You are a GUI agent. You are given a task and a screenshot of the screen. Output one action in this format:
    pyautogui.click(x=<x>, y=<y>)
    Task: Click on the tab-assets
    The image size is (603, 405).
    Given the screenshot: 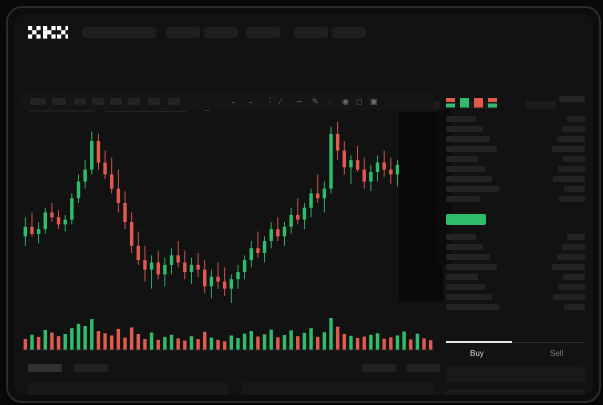 What is the action you would take?
    pyautogui.click(x=423, y=368)
    